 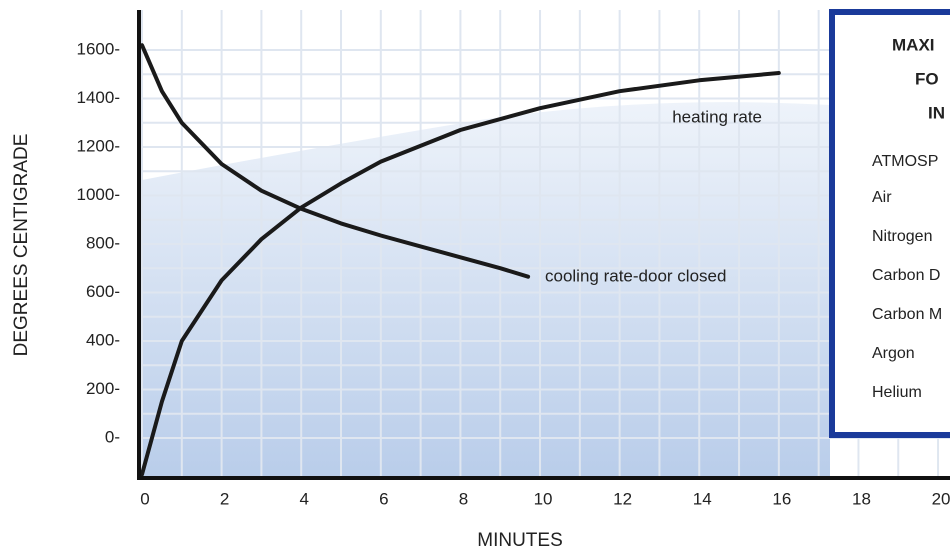 What do you see at coordinates (781, 498) in the screenshot?
I see `x-tick-label: 16` at bounding box center [781, 498].